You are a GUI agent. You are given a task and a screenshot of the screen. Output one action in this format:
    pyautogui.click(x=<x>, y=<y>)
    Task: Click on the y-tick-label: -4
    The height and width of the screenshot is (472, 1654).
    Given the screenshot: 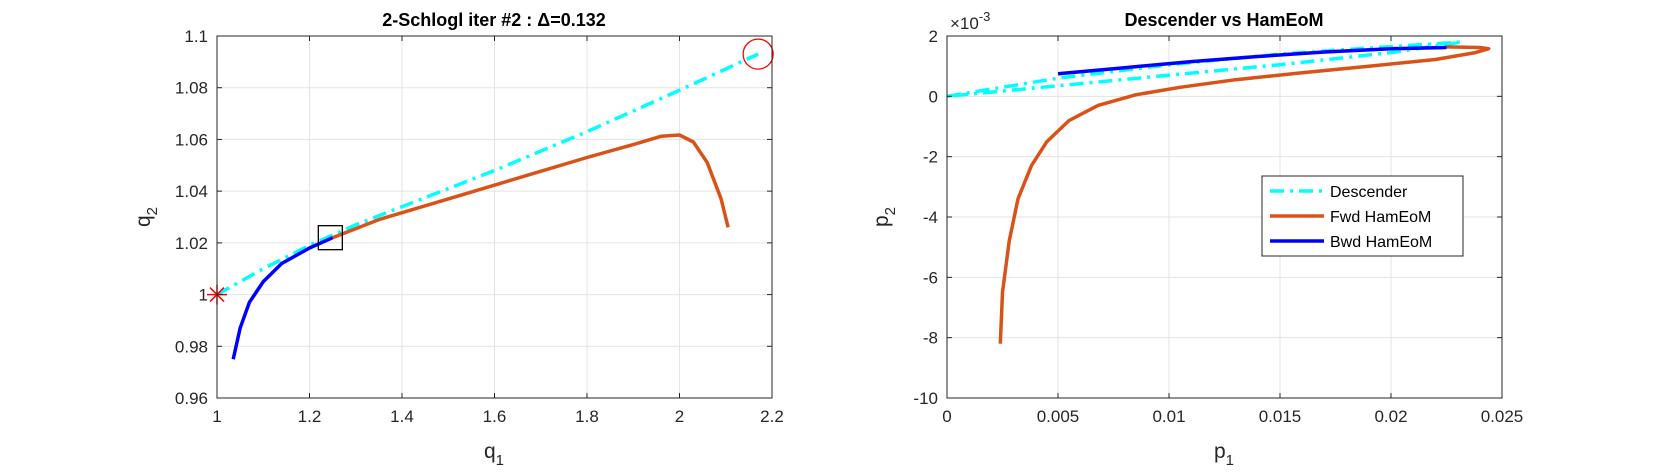 What is the action you would take?
    pyautogui.click(x=930, y=217)
    